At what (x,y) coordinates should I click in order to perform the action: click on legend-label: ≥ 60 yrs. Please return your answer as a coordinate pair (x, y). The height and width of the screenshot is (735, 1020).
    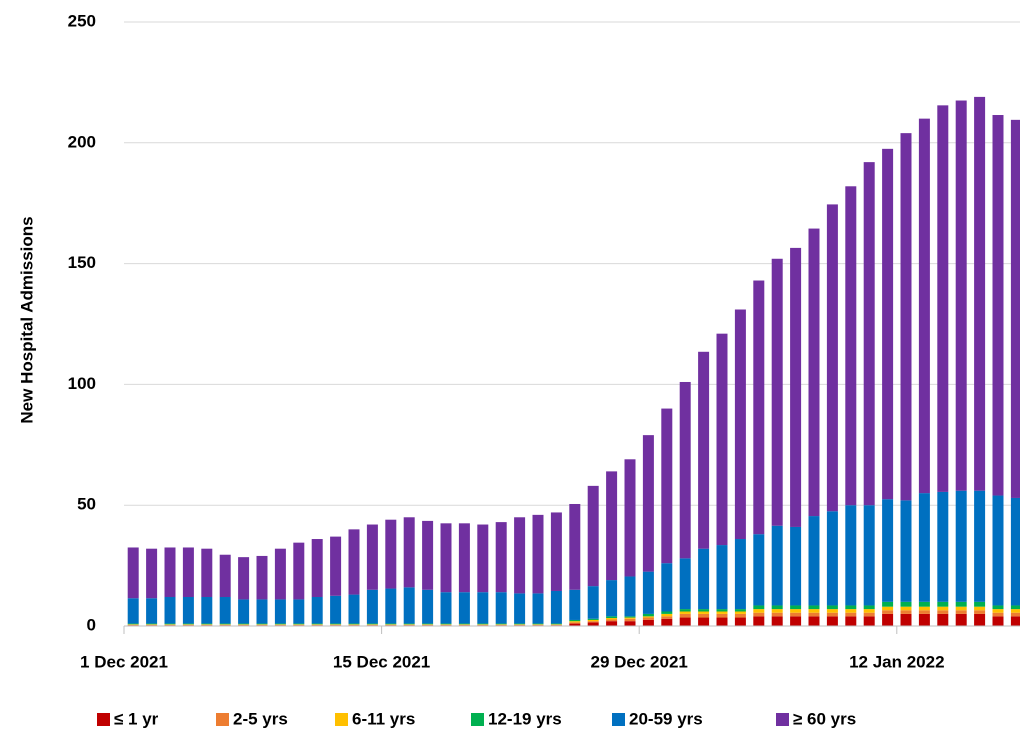
    Looking at the image, I should click on (824, 718).